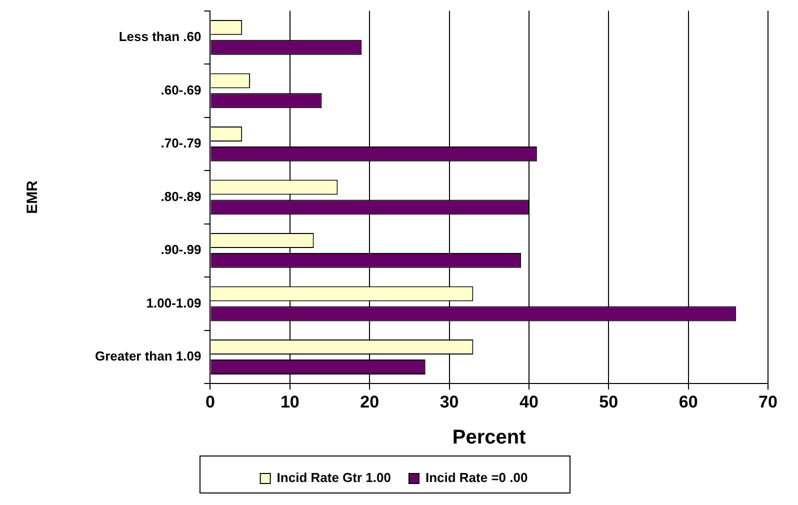 This screenshot has width=798, height=505. I want to click on x-tick-label: 30, so click(449, 402).